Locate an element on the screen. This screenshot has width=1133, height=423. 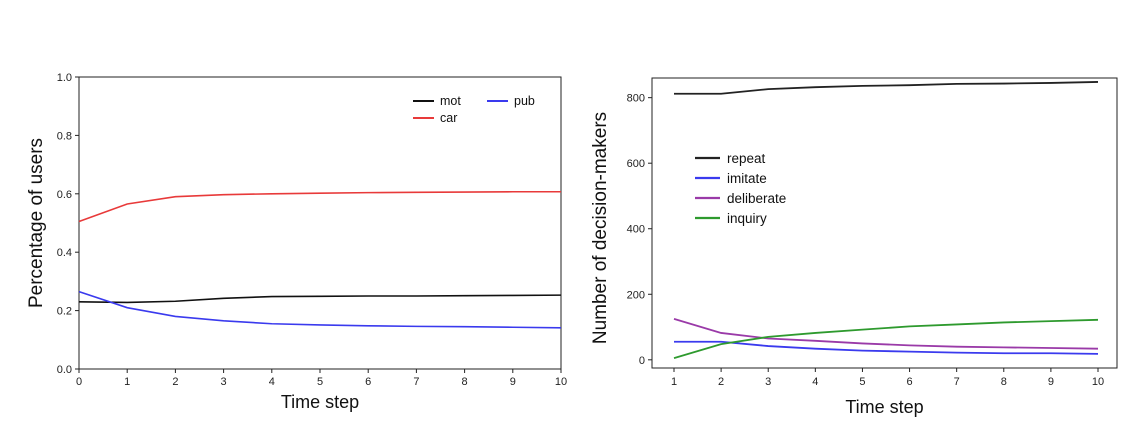
series-line-pub is located at coordinates (320, 309).